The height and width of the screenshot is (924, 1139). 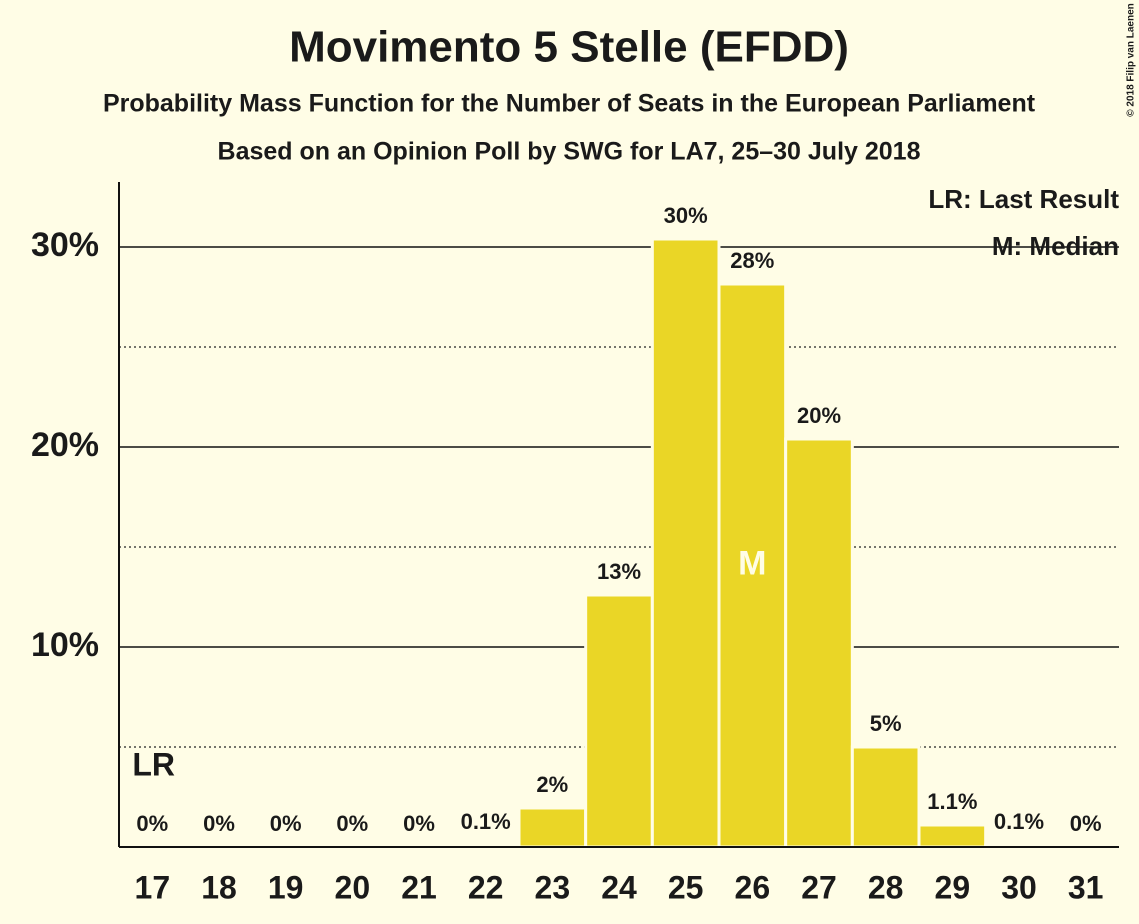 I want to click on value-label: 20%, so click(x=819, y=415).